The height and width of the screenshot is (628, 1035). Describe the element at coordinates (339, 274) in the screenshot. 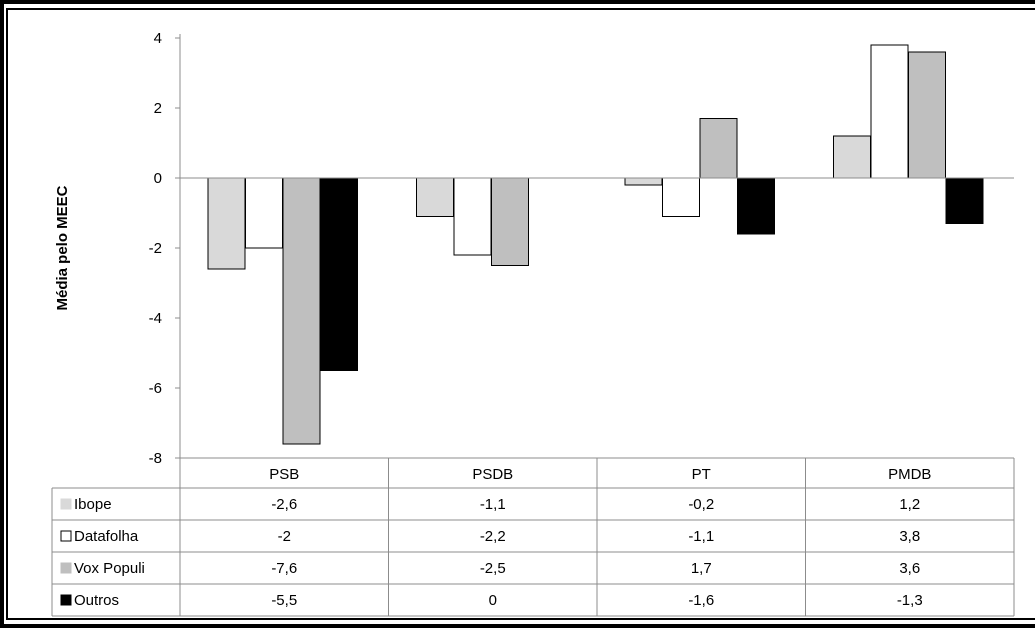

I see `bar-outros-psb` at that location.